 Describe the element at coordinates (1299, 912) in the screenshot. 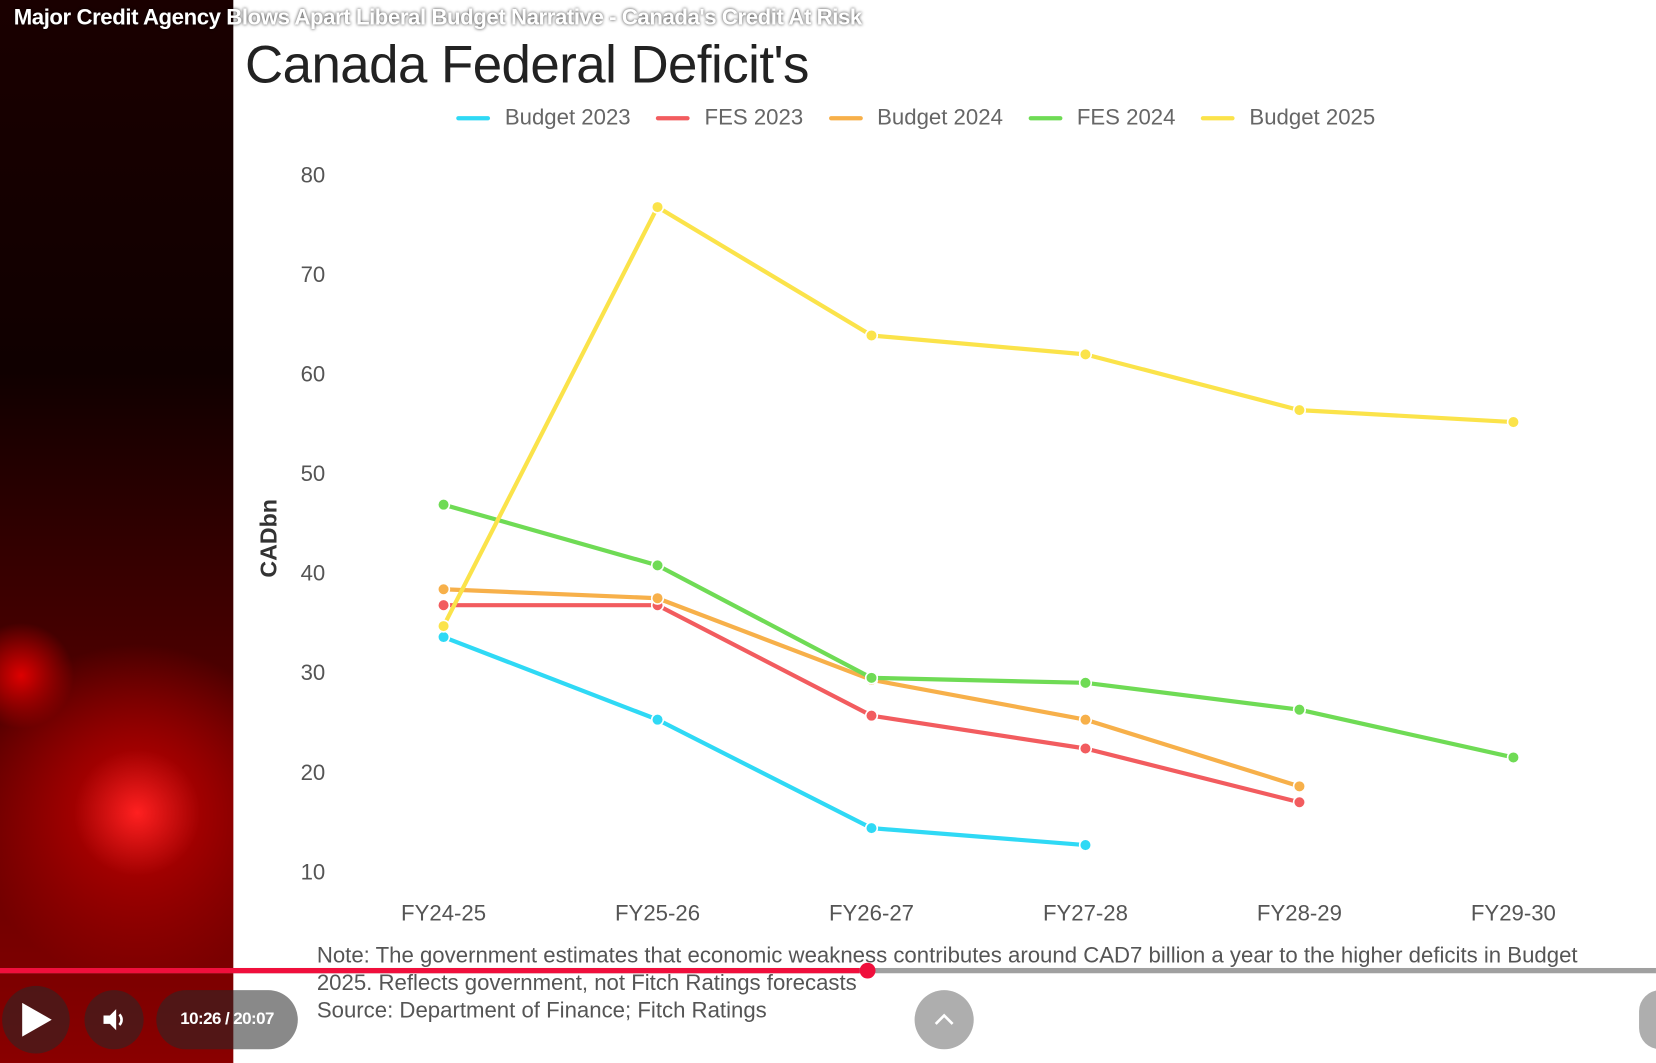

I see `x-tick-label: FY28-29` at that location.